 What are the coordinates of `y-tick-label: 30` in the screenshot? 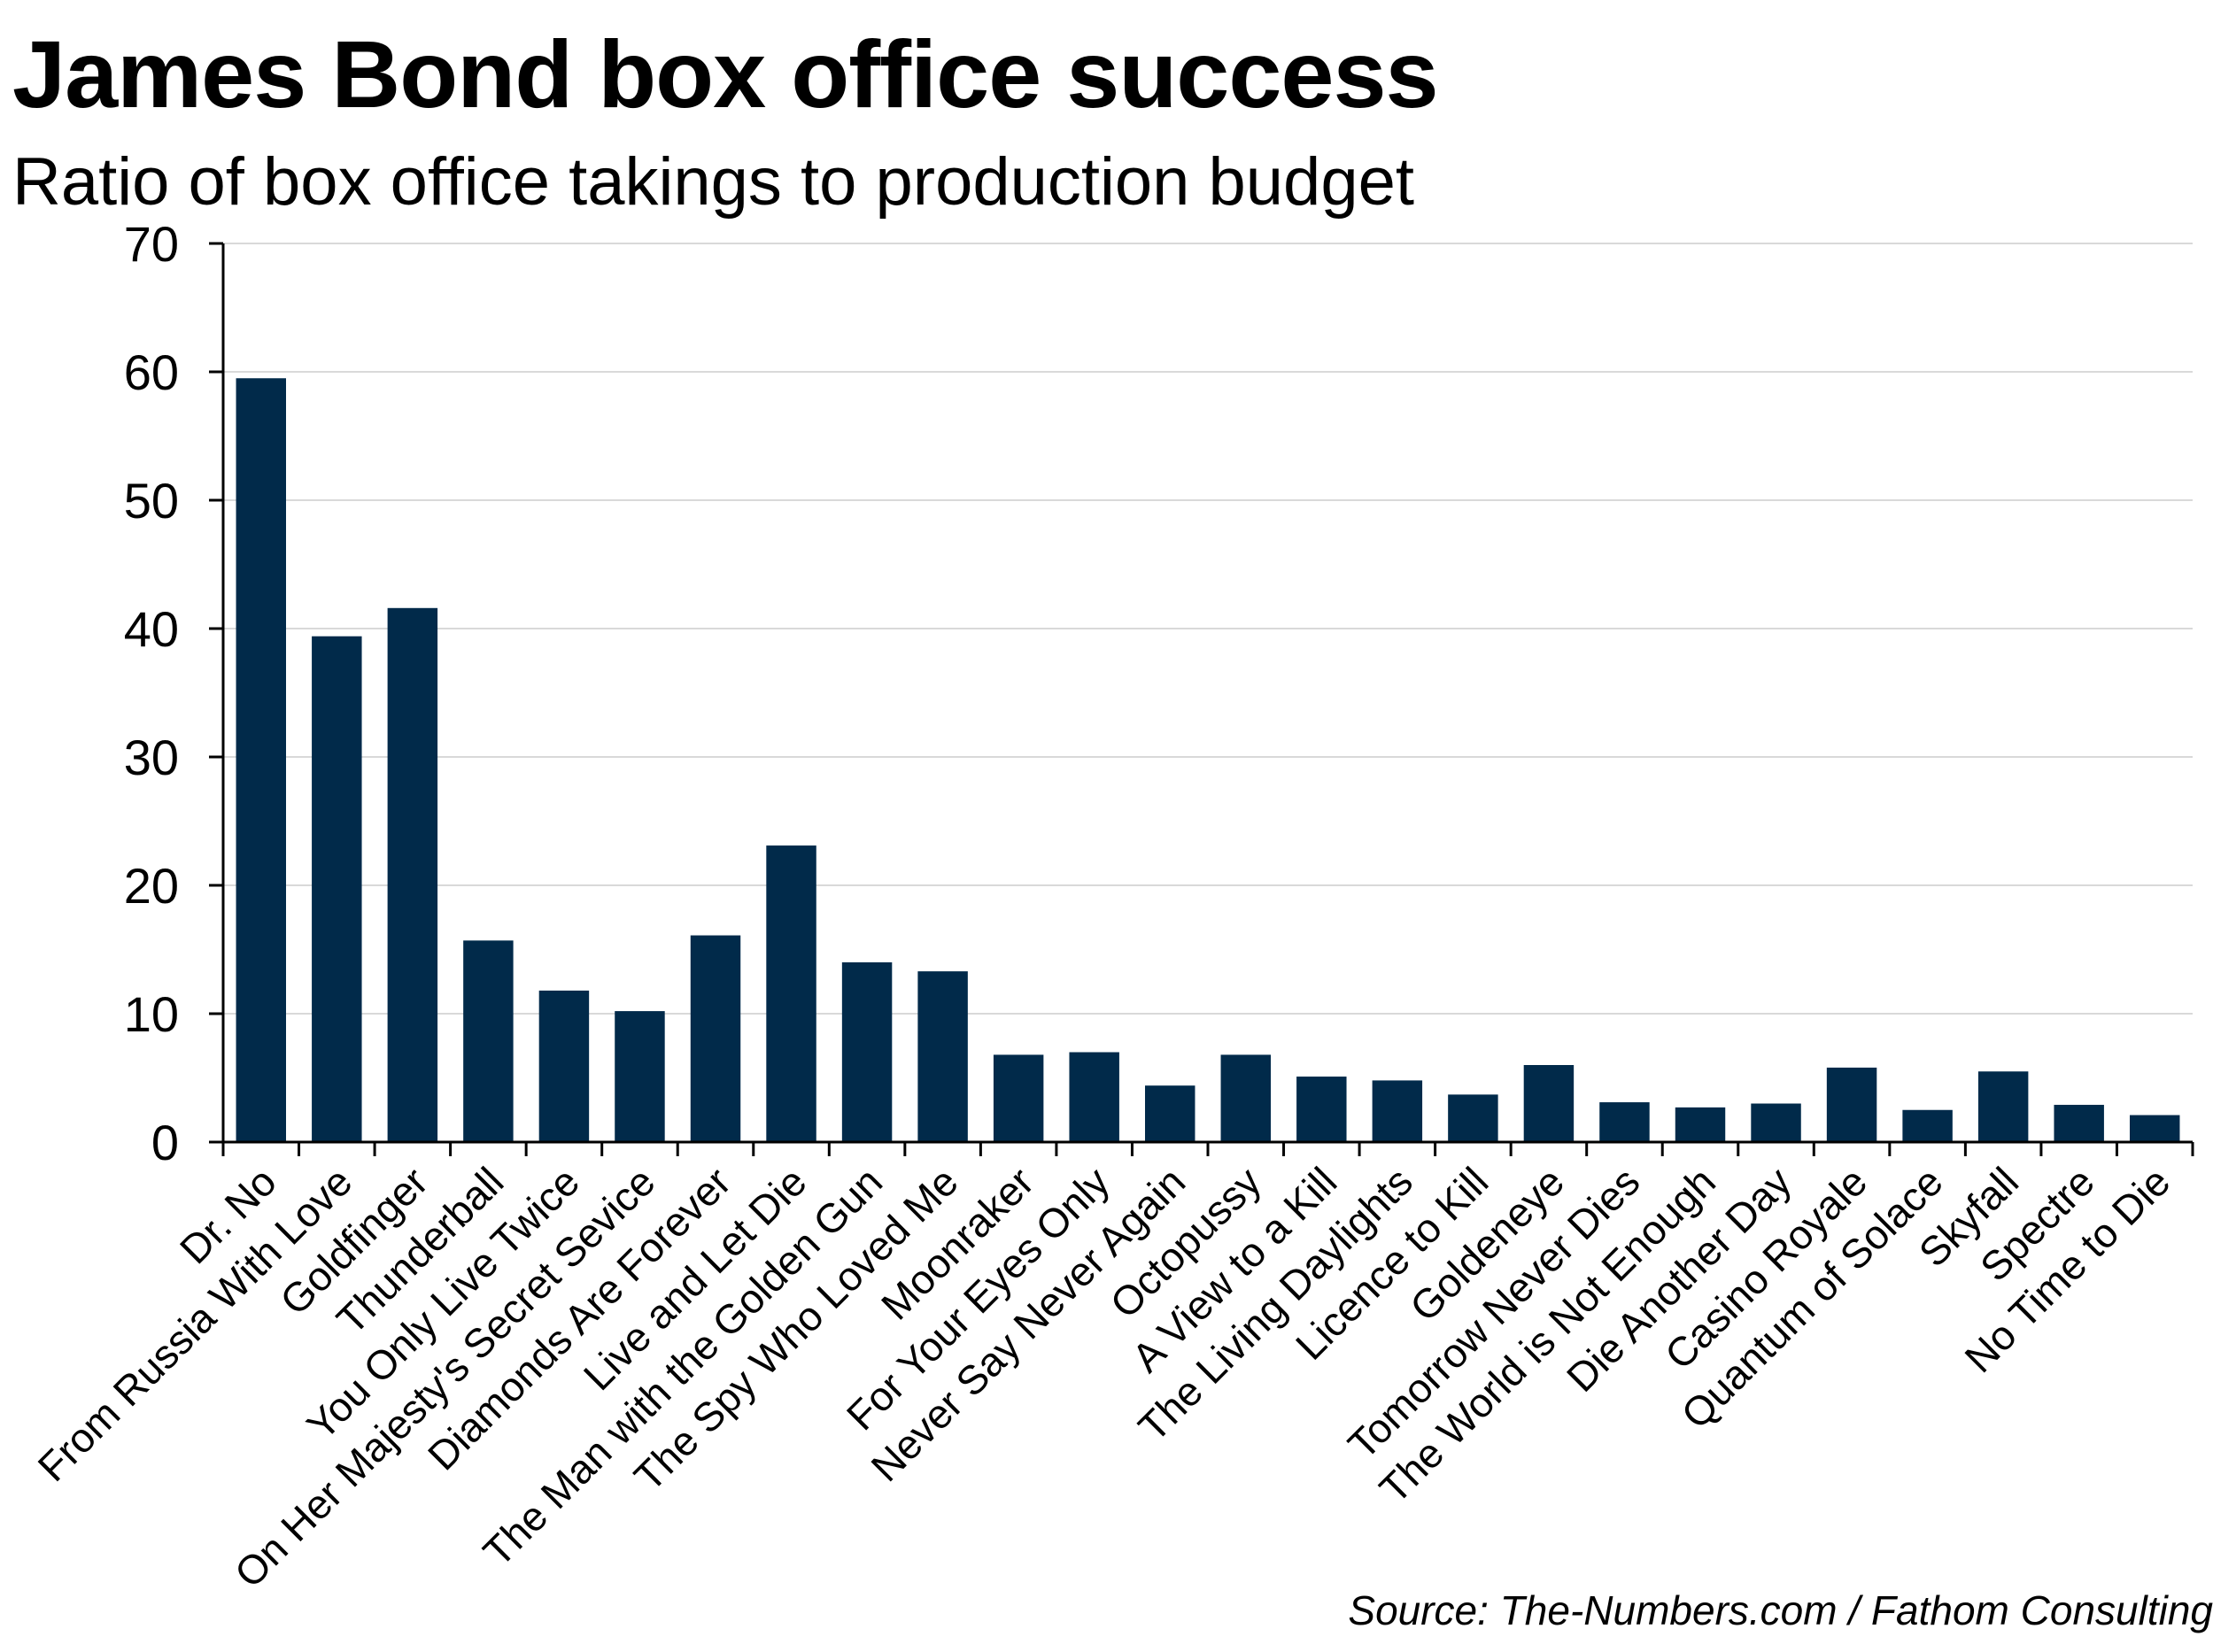 It's located at (151, 757).